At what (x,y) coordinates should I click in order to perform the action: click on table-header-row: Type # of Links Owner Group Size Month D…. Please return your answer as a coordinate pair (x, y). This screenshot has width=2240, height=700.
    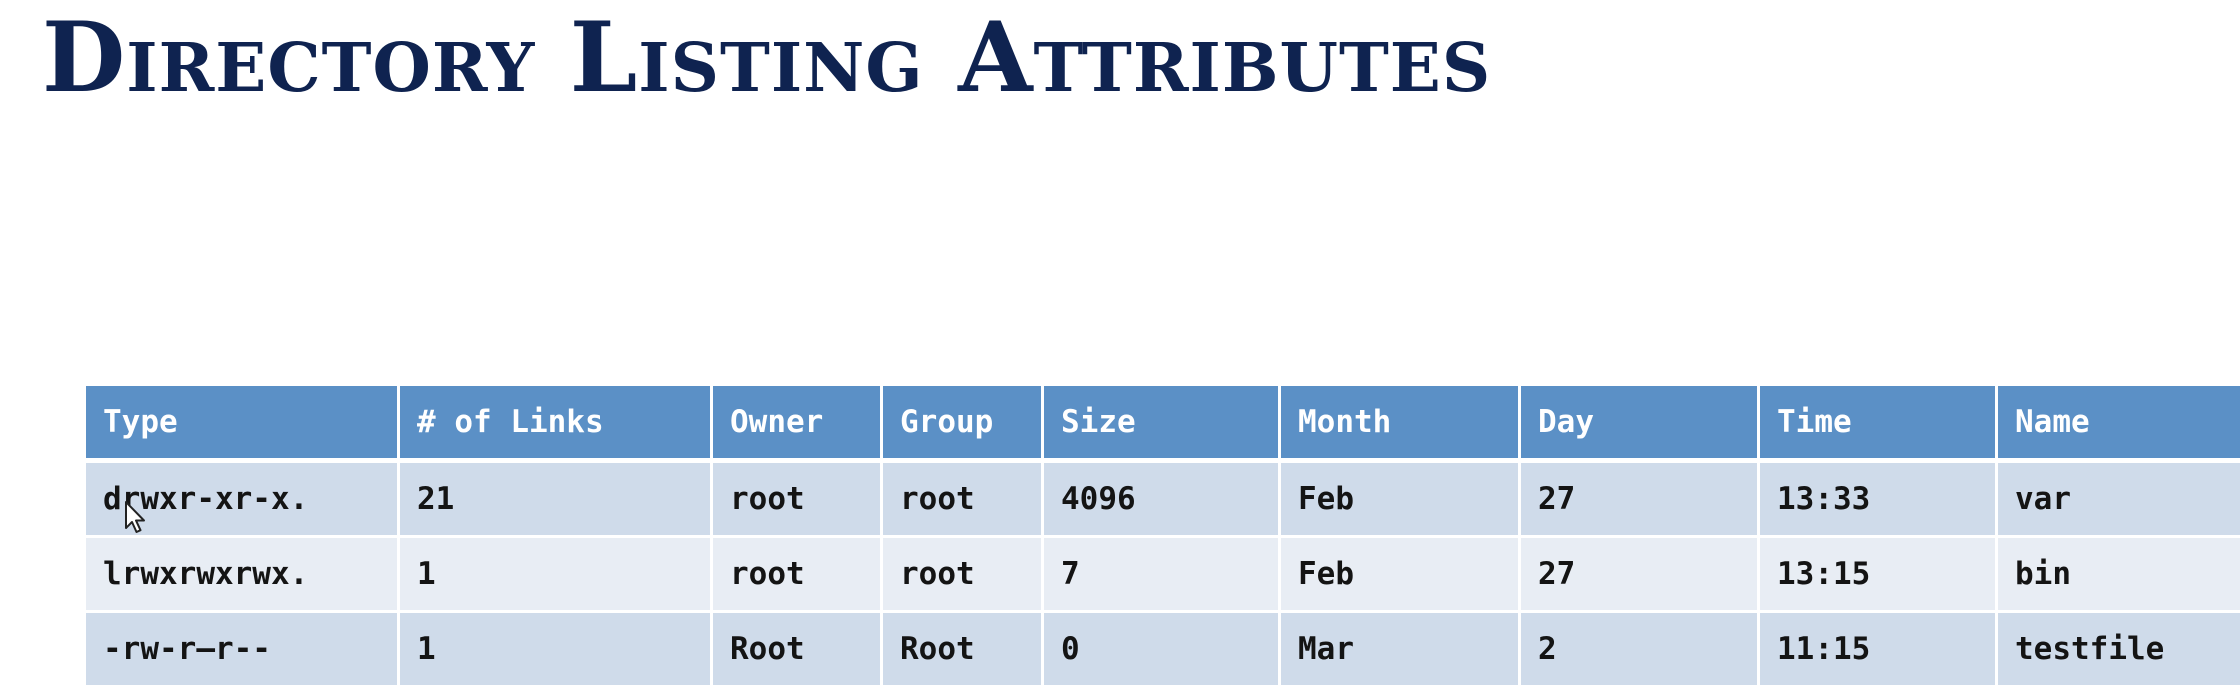
    Looking at the image, I should click on (1163, 424).